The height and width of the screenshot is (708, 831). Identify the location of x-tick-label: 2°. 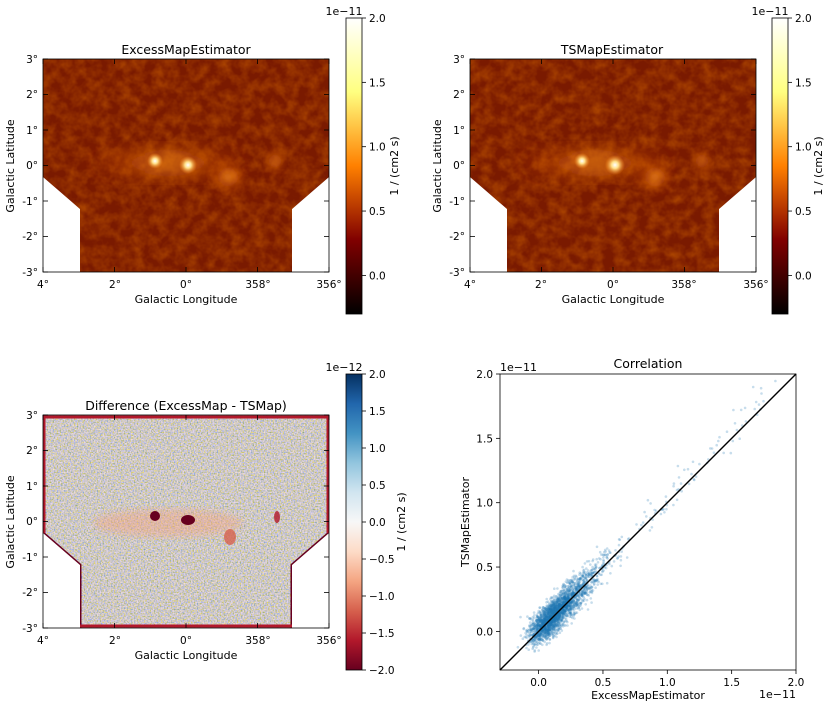
(115, 641).